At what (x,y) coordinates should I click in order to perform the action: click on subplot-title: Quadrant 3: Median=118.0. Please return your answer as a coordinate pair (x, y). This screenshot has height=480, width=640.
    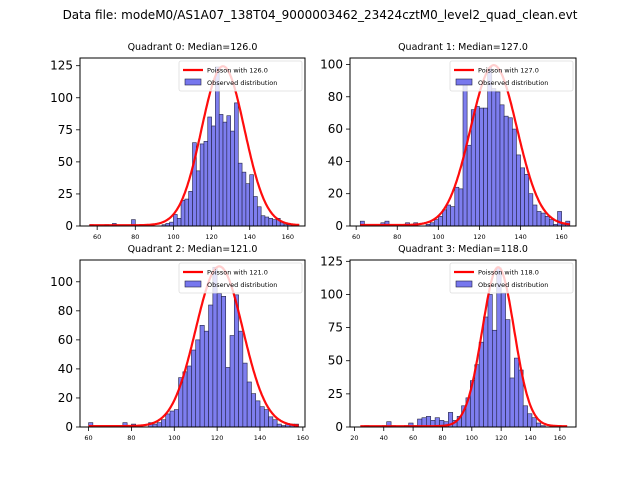
    Looking at the image, I should click on (463, 249).